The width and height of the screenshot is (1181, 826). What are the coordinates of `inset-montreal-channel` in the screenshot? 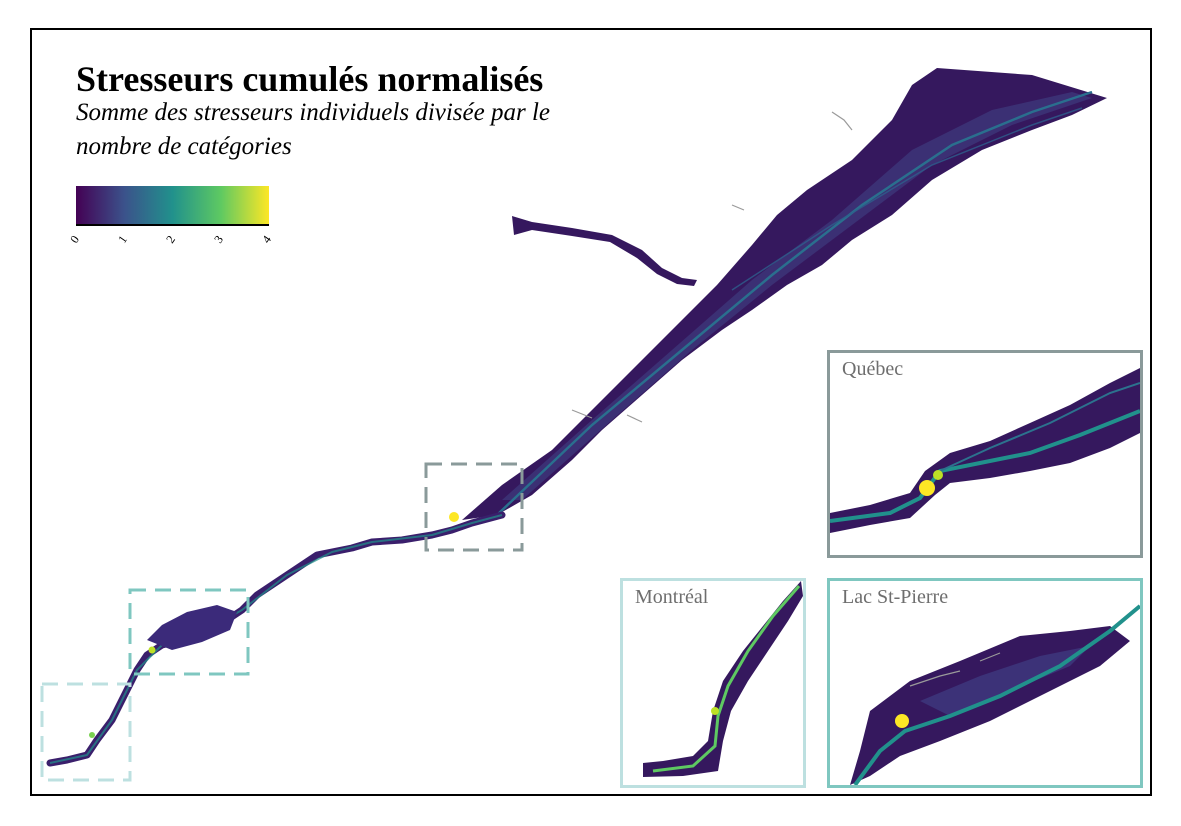 It's located at (726, 679).